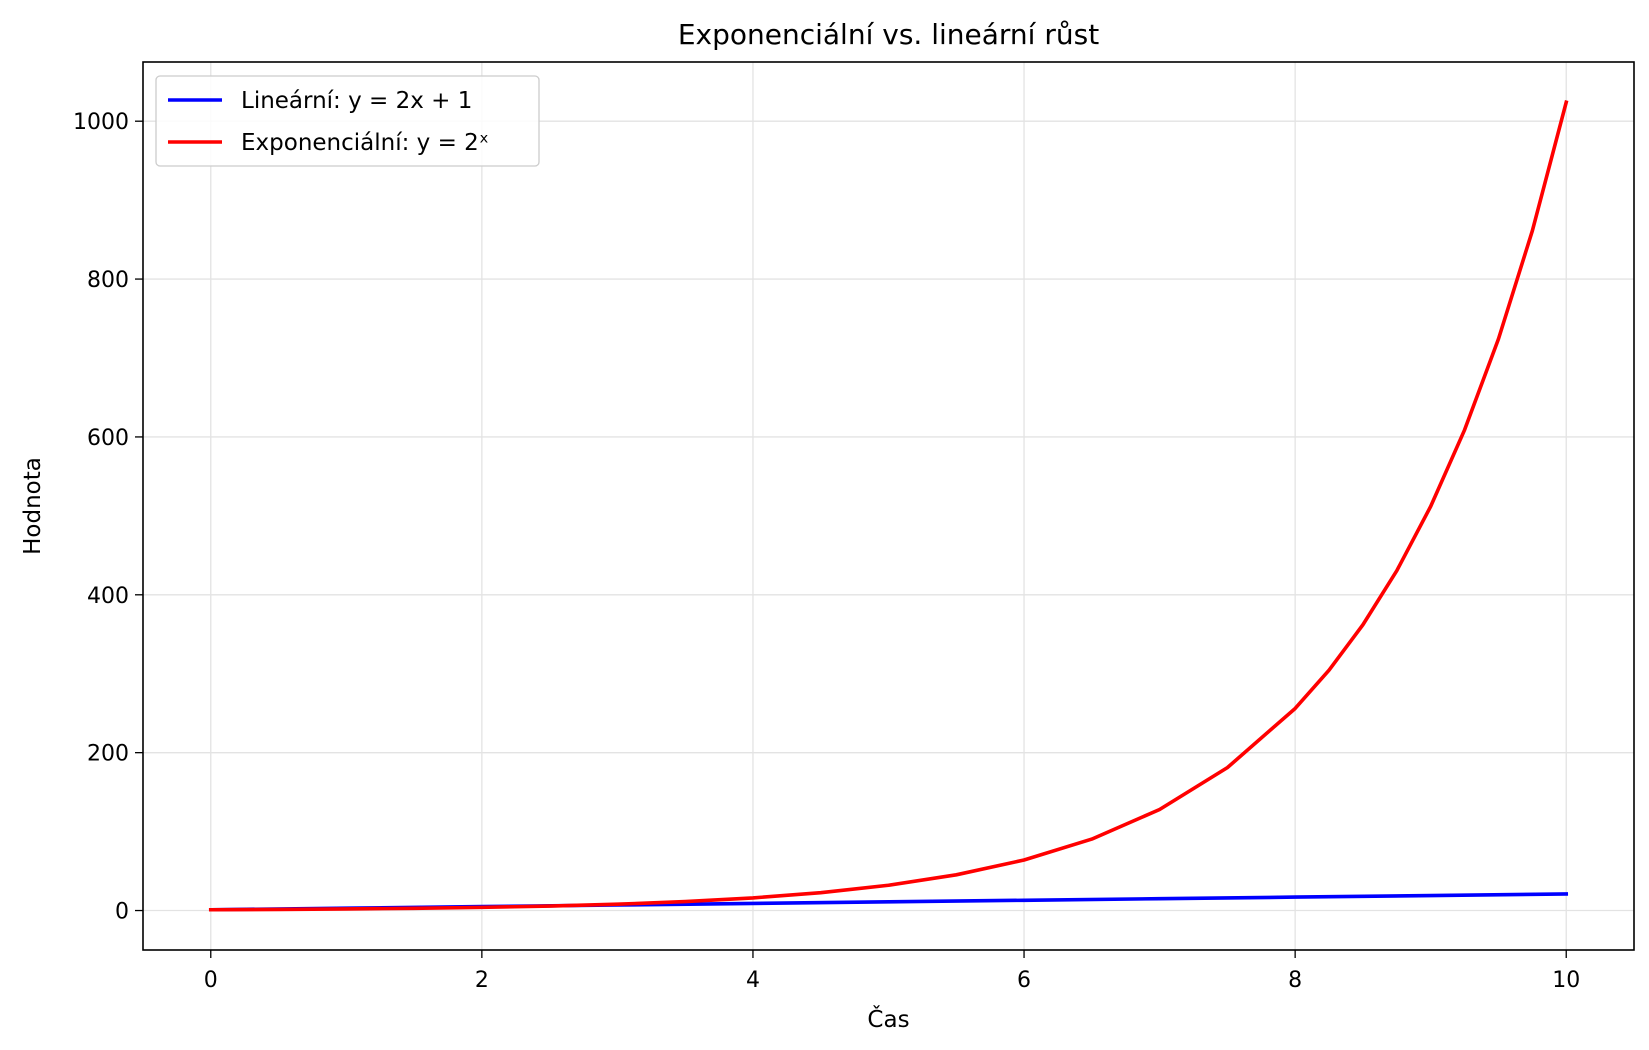 The height and width of the screenshot is (1050, 1649). What do you see at coordinates (482, 980) in the screenshot?
I see `x-tick-label: 2` at bounding box center [482, 980].